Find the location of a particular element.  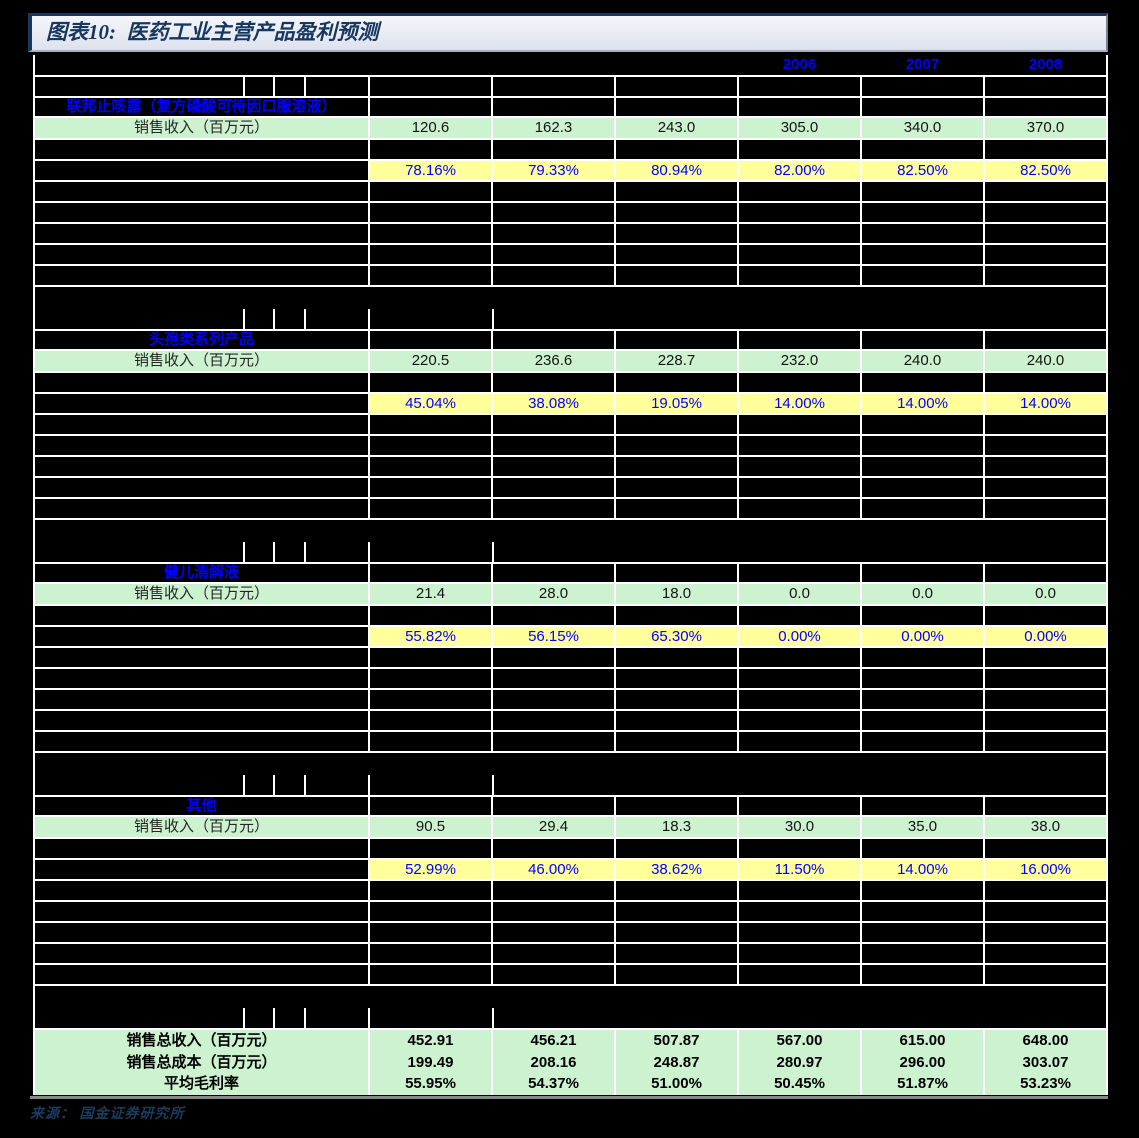

summary-value: 615.00 is located at coordinates (922, 1040).